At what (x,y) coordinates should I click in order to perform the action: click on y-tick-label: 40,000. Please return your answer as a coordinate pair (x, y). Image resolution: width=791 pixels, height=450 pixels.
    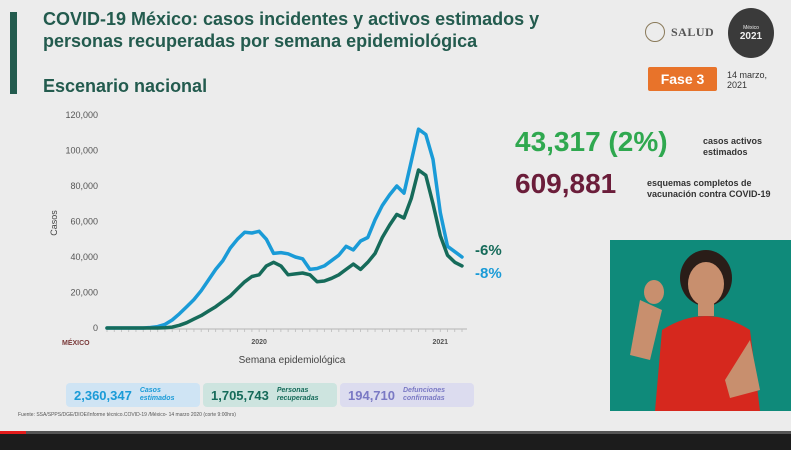
    Looking at the image, I should click on (84, 257).